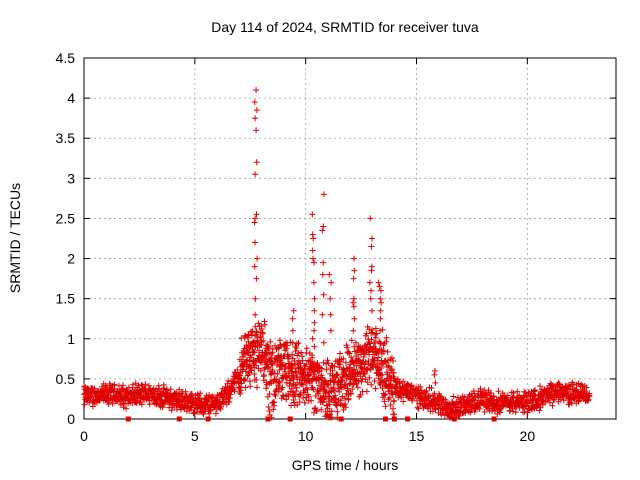 The image size is (640, 480). What do you see at coordinates (528, 436) in the screenshot?
I see `x-tick-label: 20` at bounding box center [528, 436].